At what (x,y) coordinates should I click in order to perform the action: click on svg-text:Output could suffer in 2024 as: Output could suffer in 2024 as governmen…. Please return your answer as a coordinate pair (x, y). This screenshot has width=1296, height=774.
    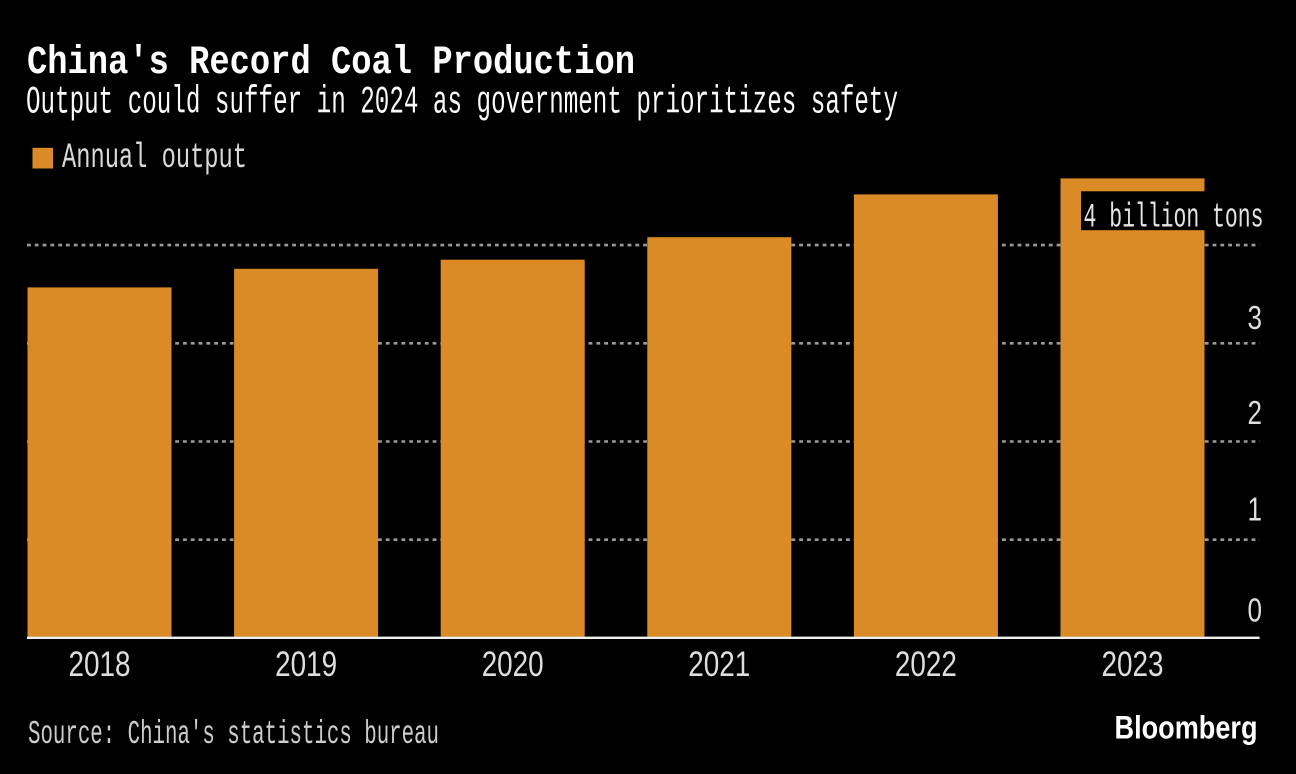
    Looking at the image, I should click on (462, 103).